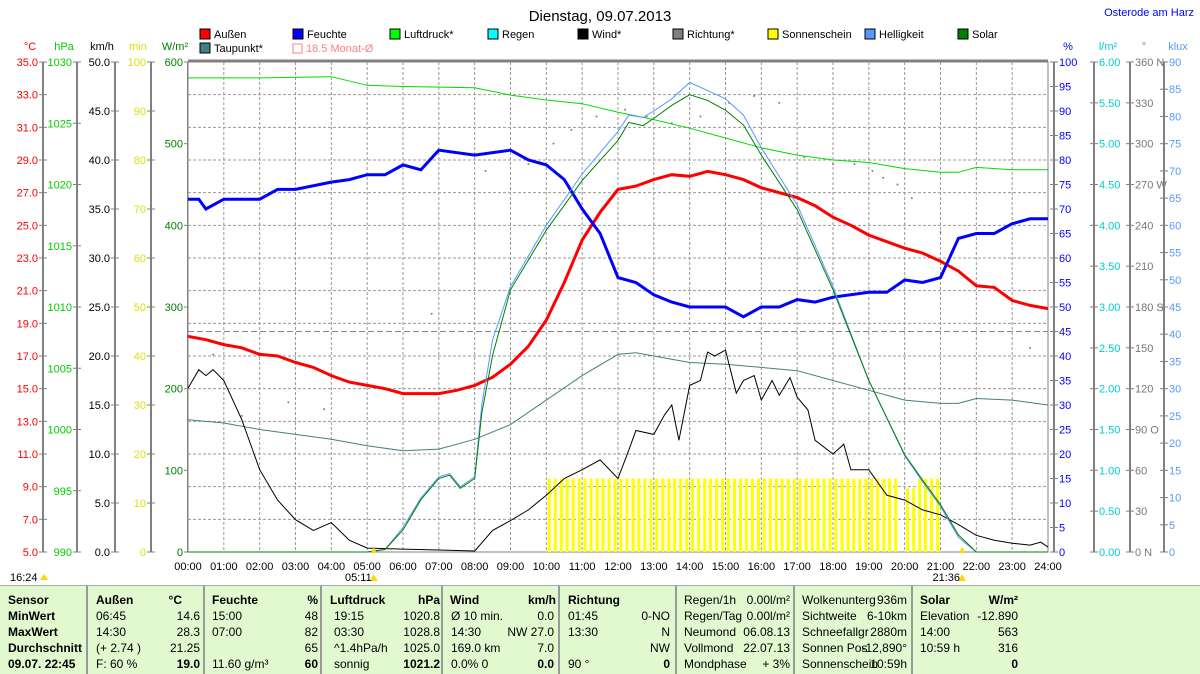 The height and width of the screenshot is (674, 1200). What do you see at coordinates (63, 553) in the screenshot?
I see `axis-tick-label-press: 990` at bounding box center [63, 553].